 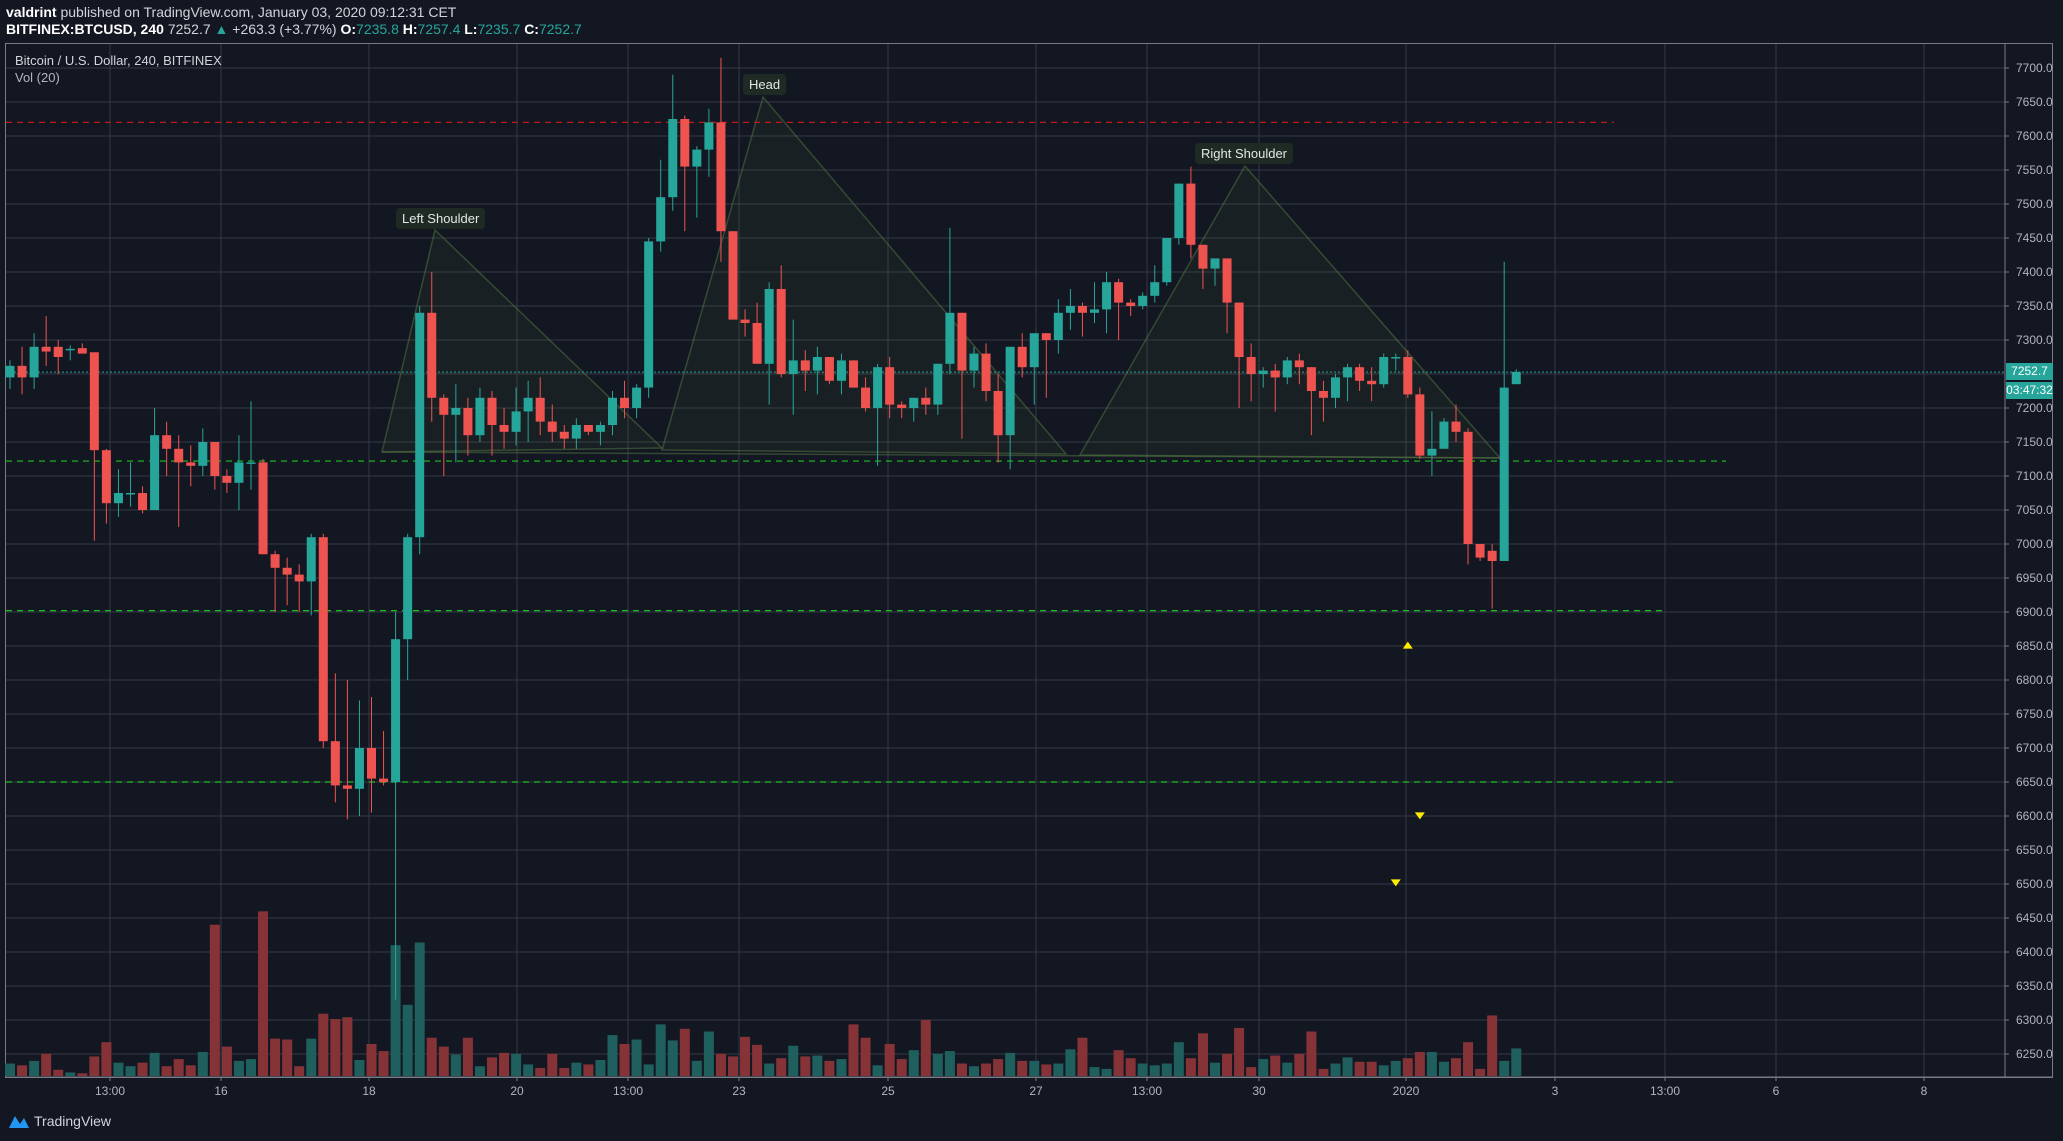 What do you see at coordinates (73, 1121) in the screenshot?
I see `brand-name: TradingView` at bounding box center [73, 1121].